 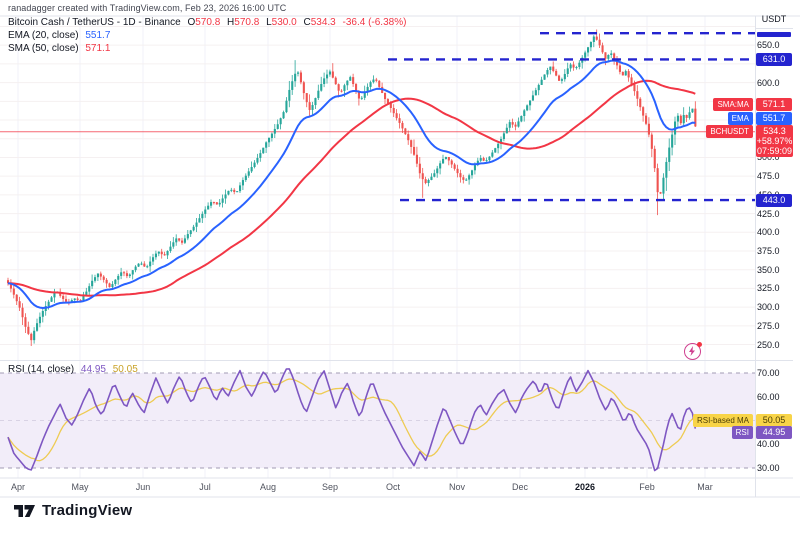 I want to click on change-value: -36.4 (-6.38%), so click(x=374, y=22).